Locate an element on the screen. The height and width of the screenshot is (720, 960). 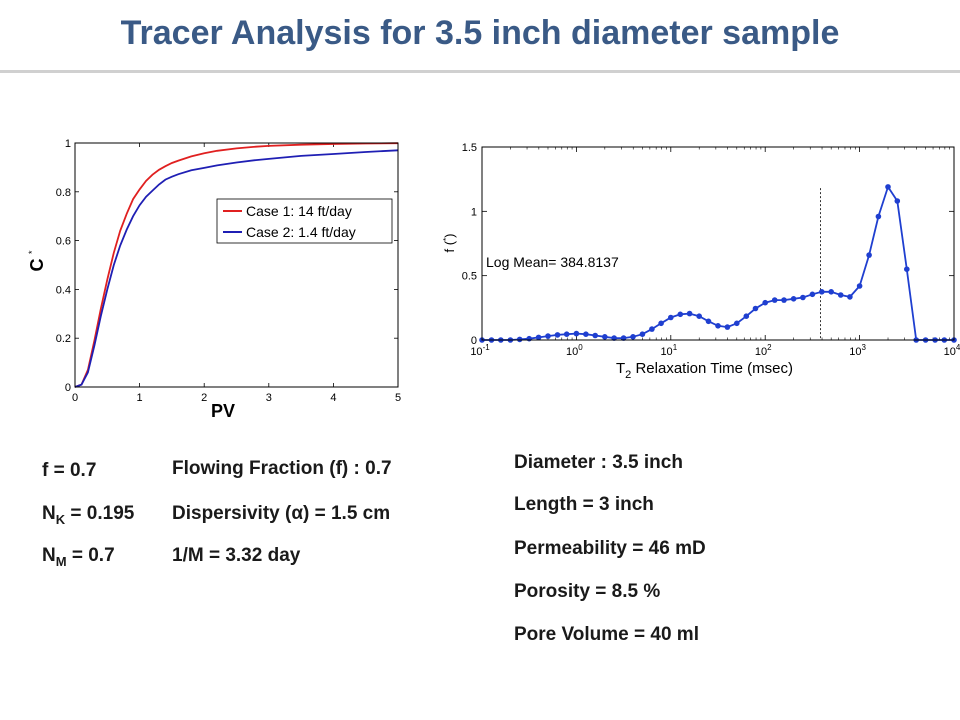
nm-value: NM = 0.7 is located at coordinates (78, 557).